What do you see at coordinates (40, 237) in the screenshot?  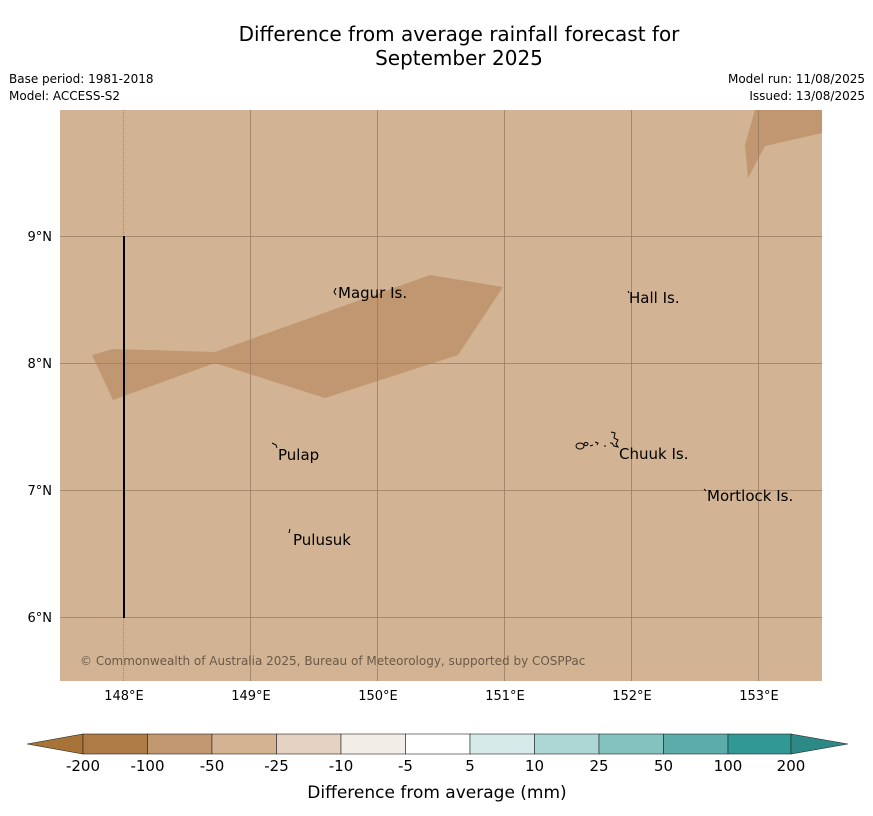 I see `lat-label-9n: 9°N` at bounding box center [40, 237].